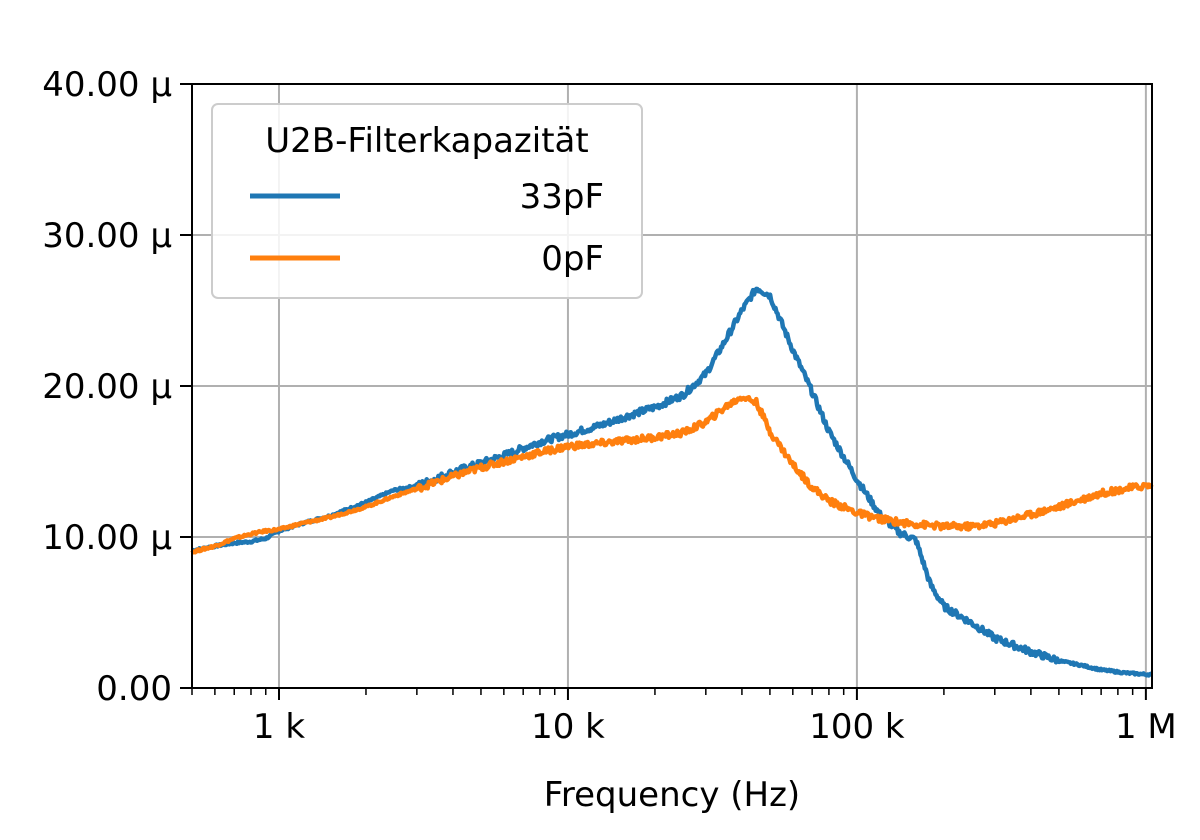 Image resolution: width=1200 pixels, height=840 pixels. What do you see at coordinates (107, 387) in the screenshot?
I see `y-tick-label: 20.00 µ` at bounding box center [107, 387].